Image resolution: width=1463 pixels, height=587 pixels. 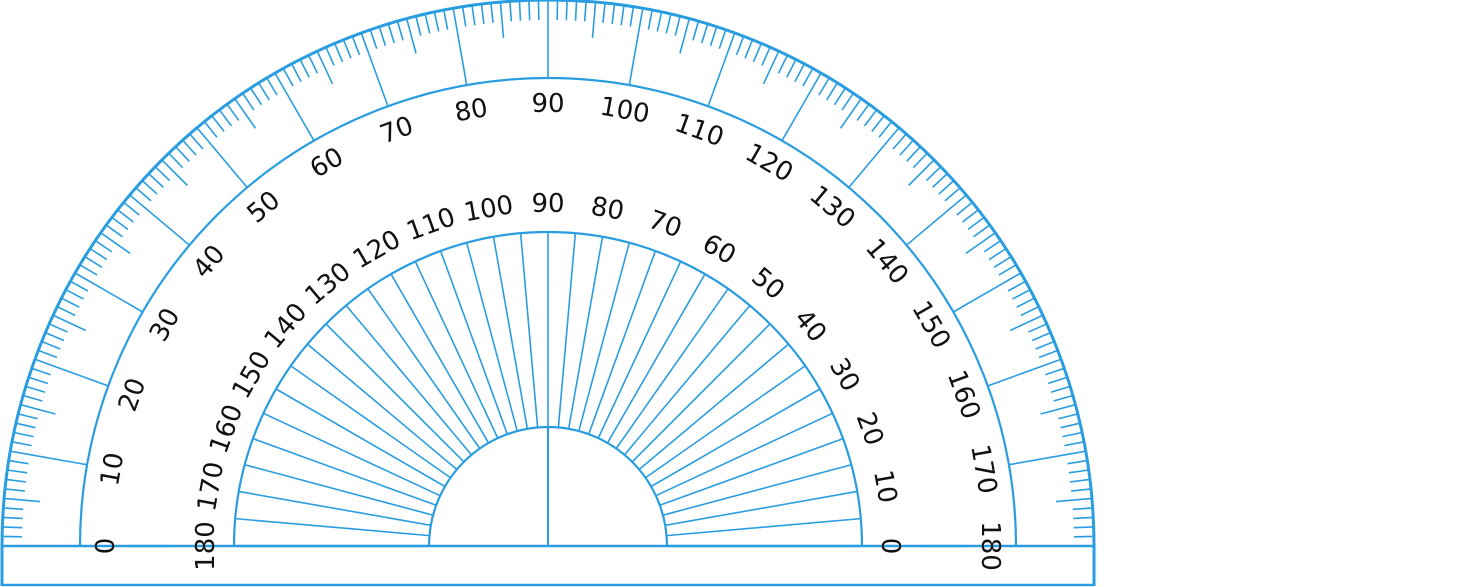 What do you see at coordinates (264, 207) in the screenshot?
I see `outer-label-50: 50` at bounding box center [264, 207].